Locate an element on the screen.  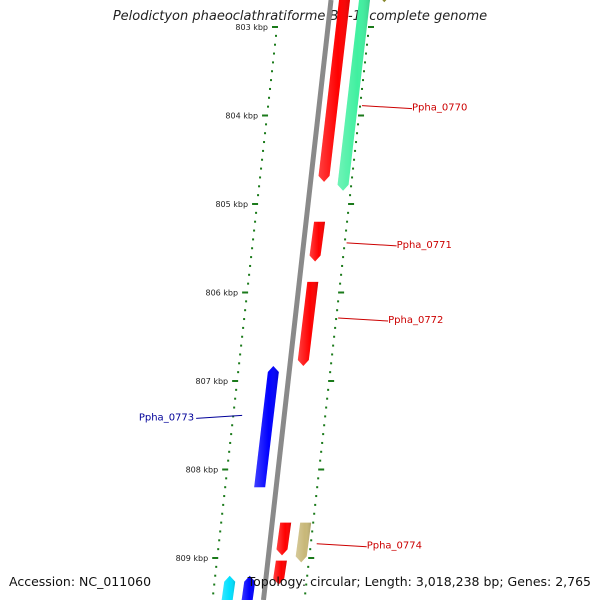
gene-label: Ppha_0773 is located at coordinates (166, 417).